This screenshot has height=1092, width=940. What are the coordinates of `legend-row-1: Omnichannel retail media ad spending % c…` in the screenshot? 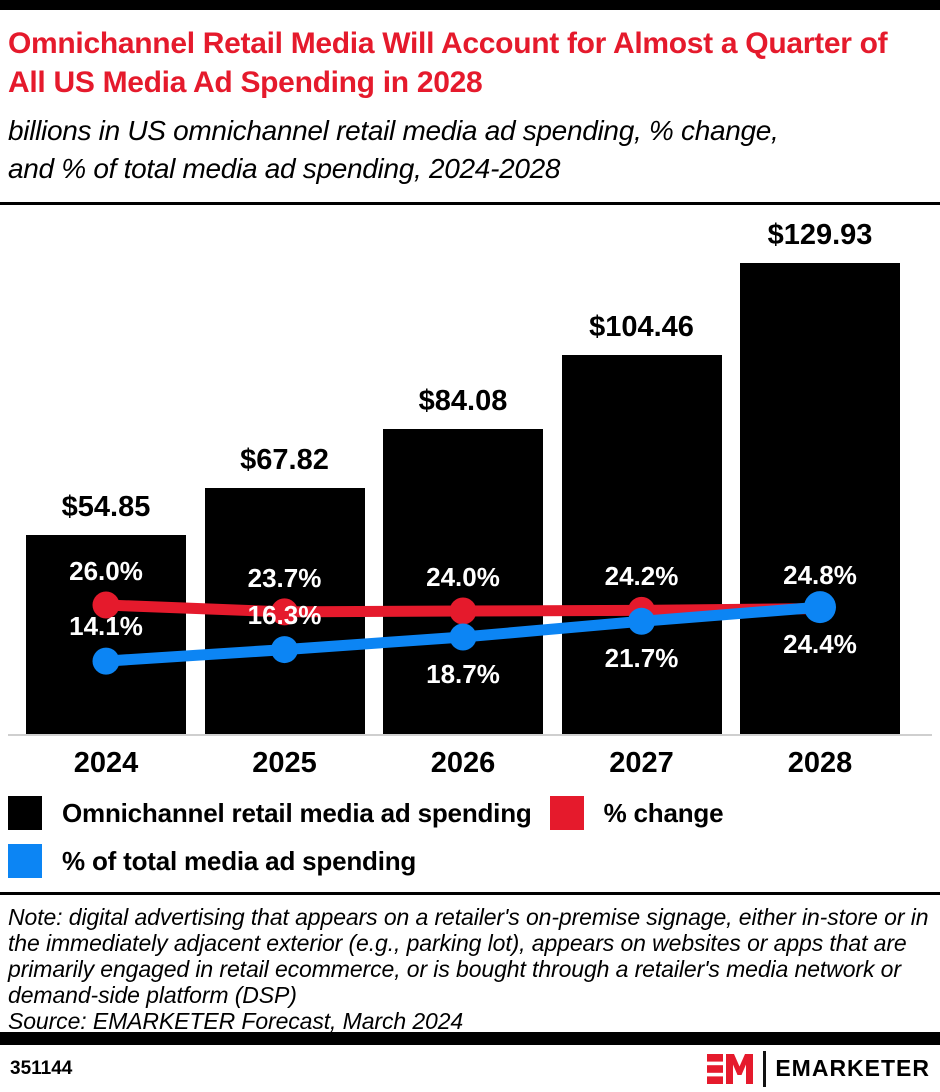 It's located at (470, 813).